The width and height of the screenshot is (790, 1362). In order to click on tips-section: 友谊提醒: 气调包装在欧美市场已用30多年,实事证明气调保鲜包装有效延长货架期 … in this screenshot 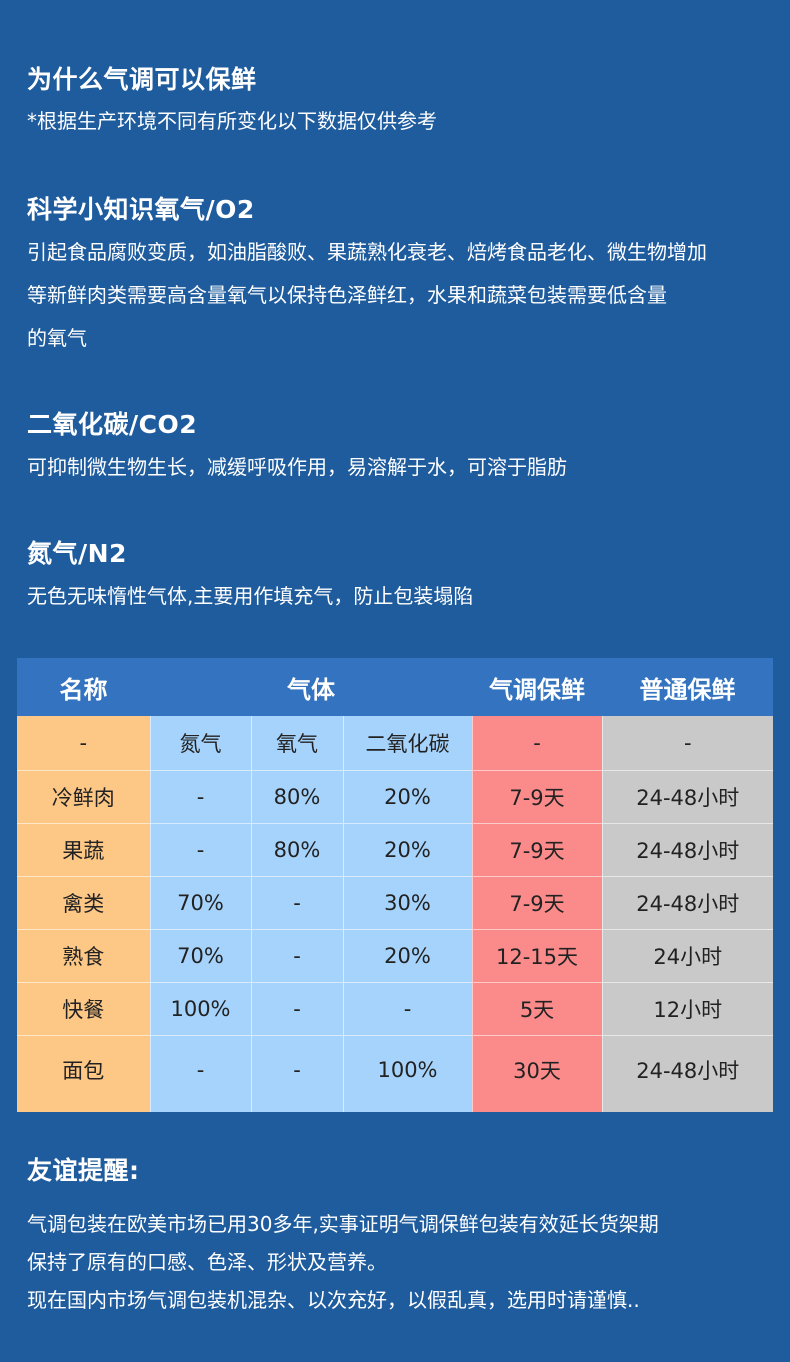, I will do `click(397, 1237)`.